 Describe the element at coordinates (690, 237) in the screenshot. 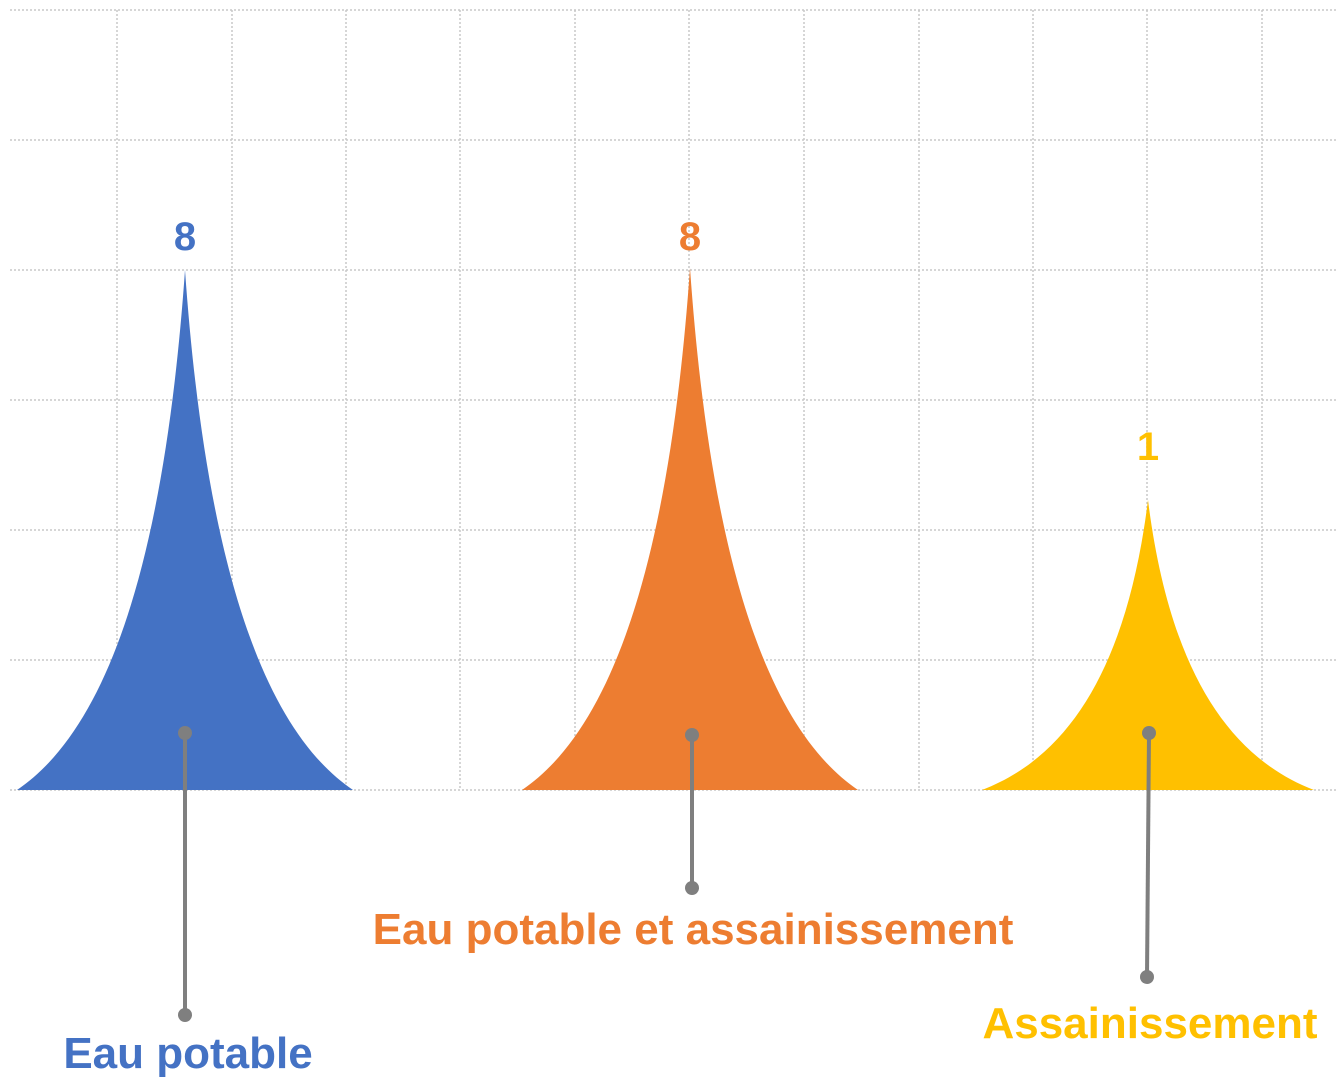

I see `data-label-2: 8` at that location.